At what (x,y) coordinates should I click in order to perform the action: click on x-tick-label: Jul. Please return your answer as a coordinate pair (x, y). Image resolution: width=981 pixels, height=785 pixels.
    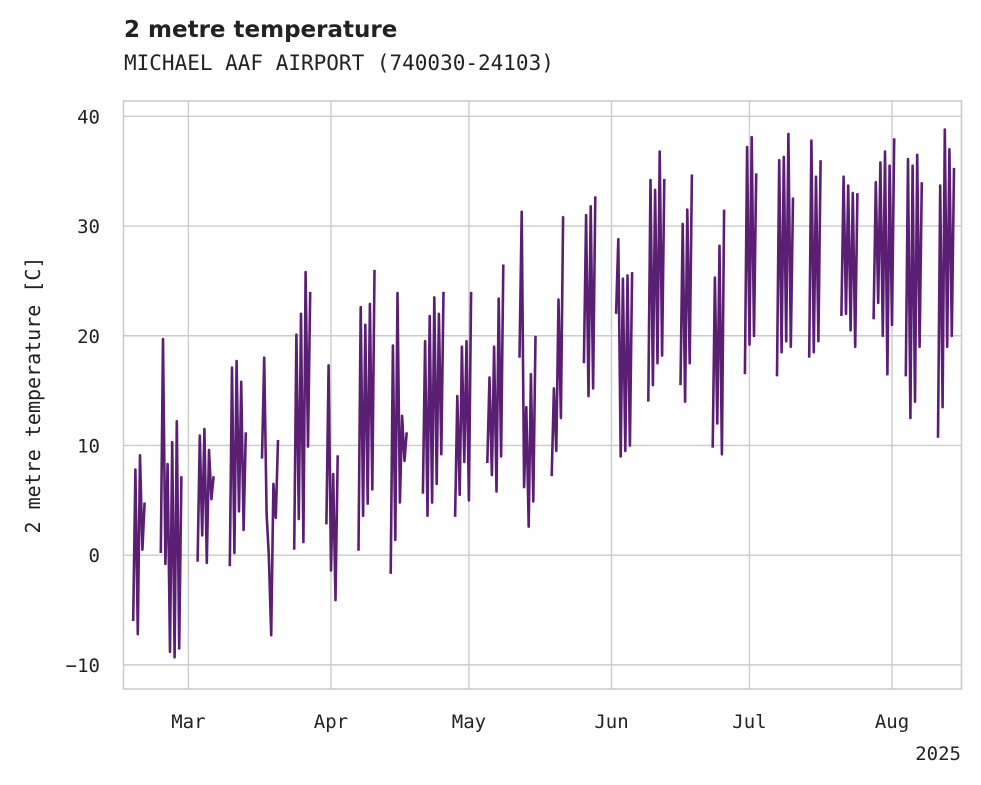
    Looking at the image, I should click on (749, 722).